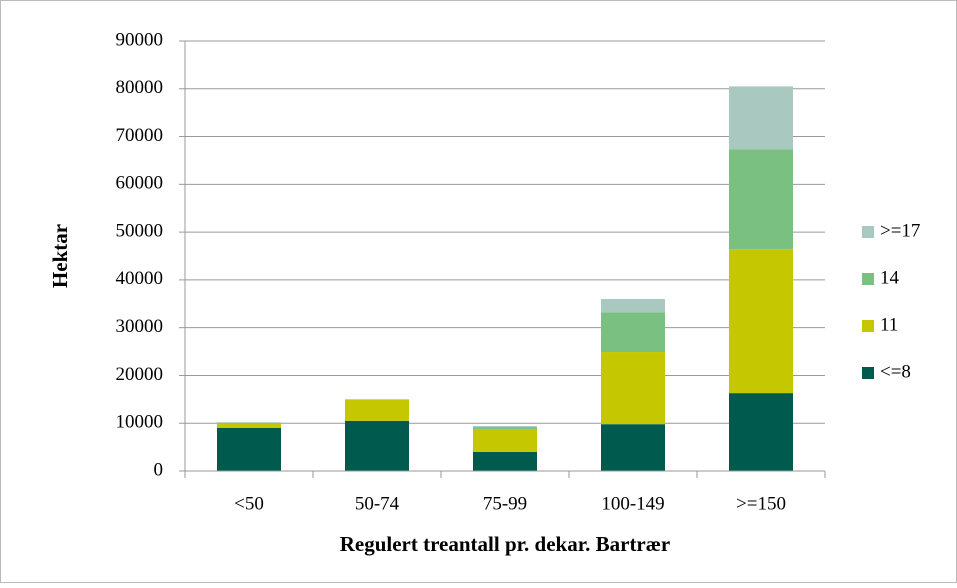  Describe the element at coordinates (140, 230) in the screenshot. I see `y-tick-label: 50000` at that location.